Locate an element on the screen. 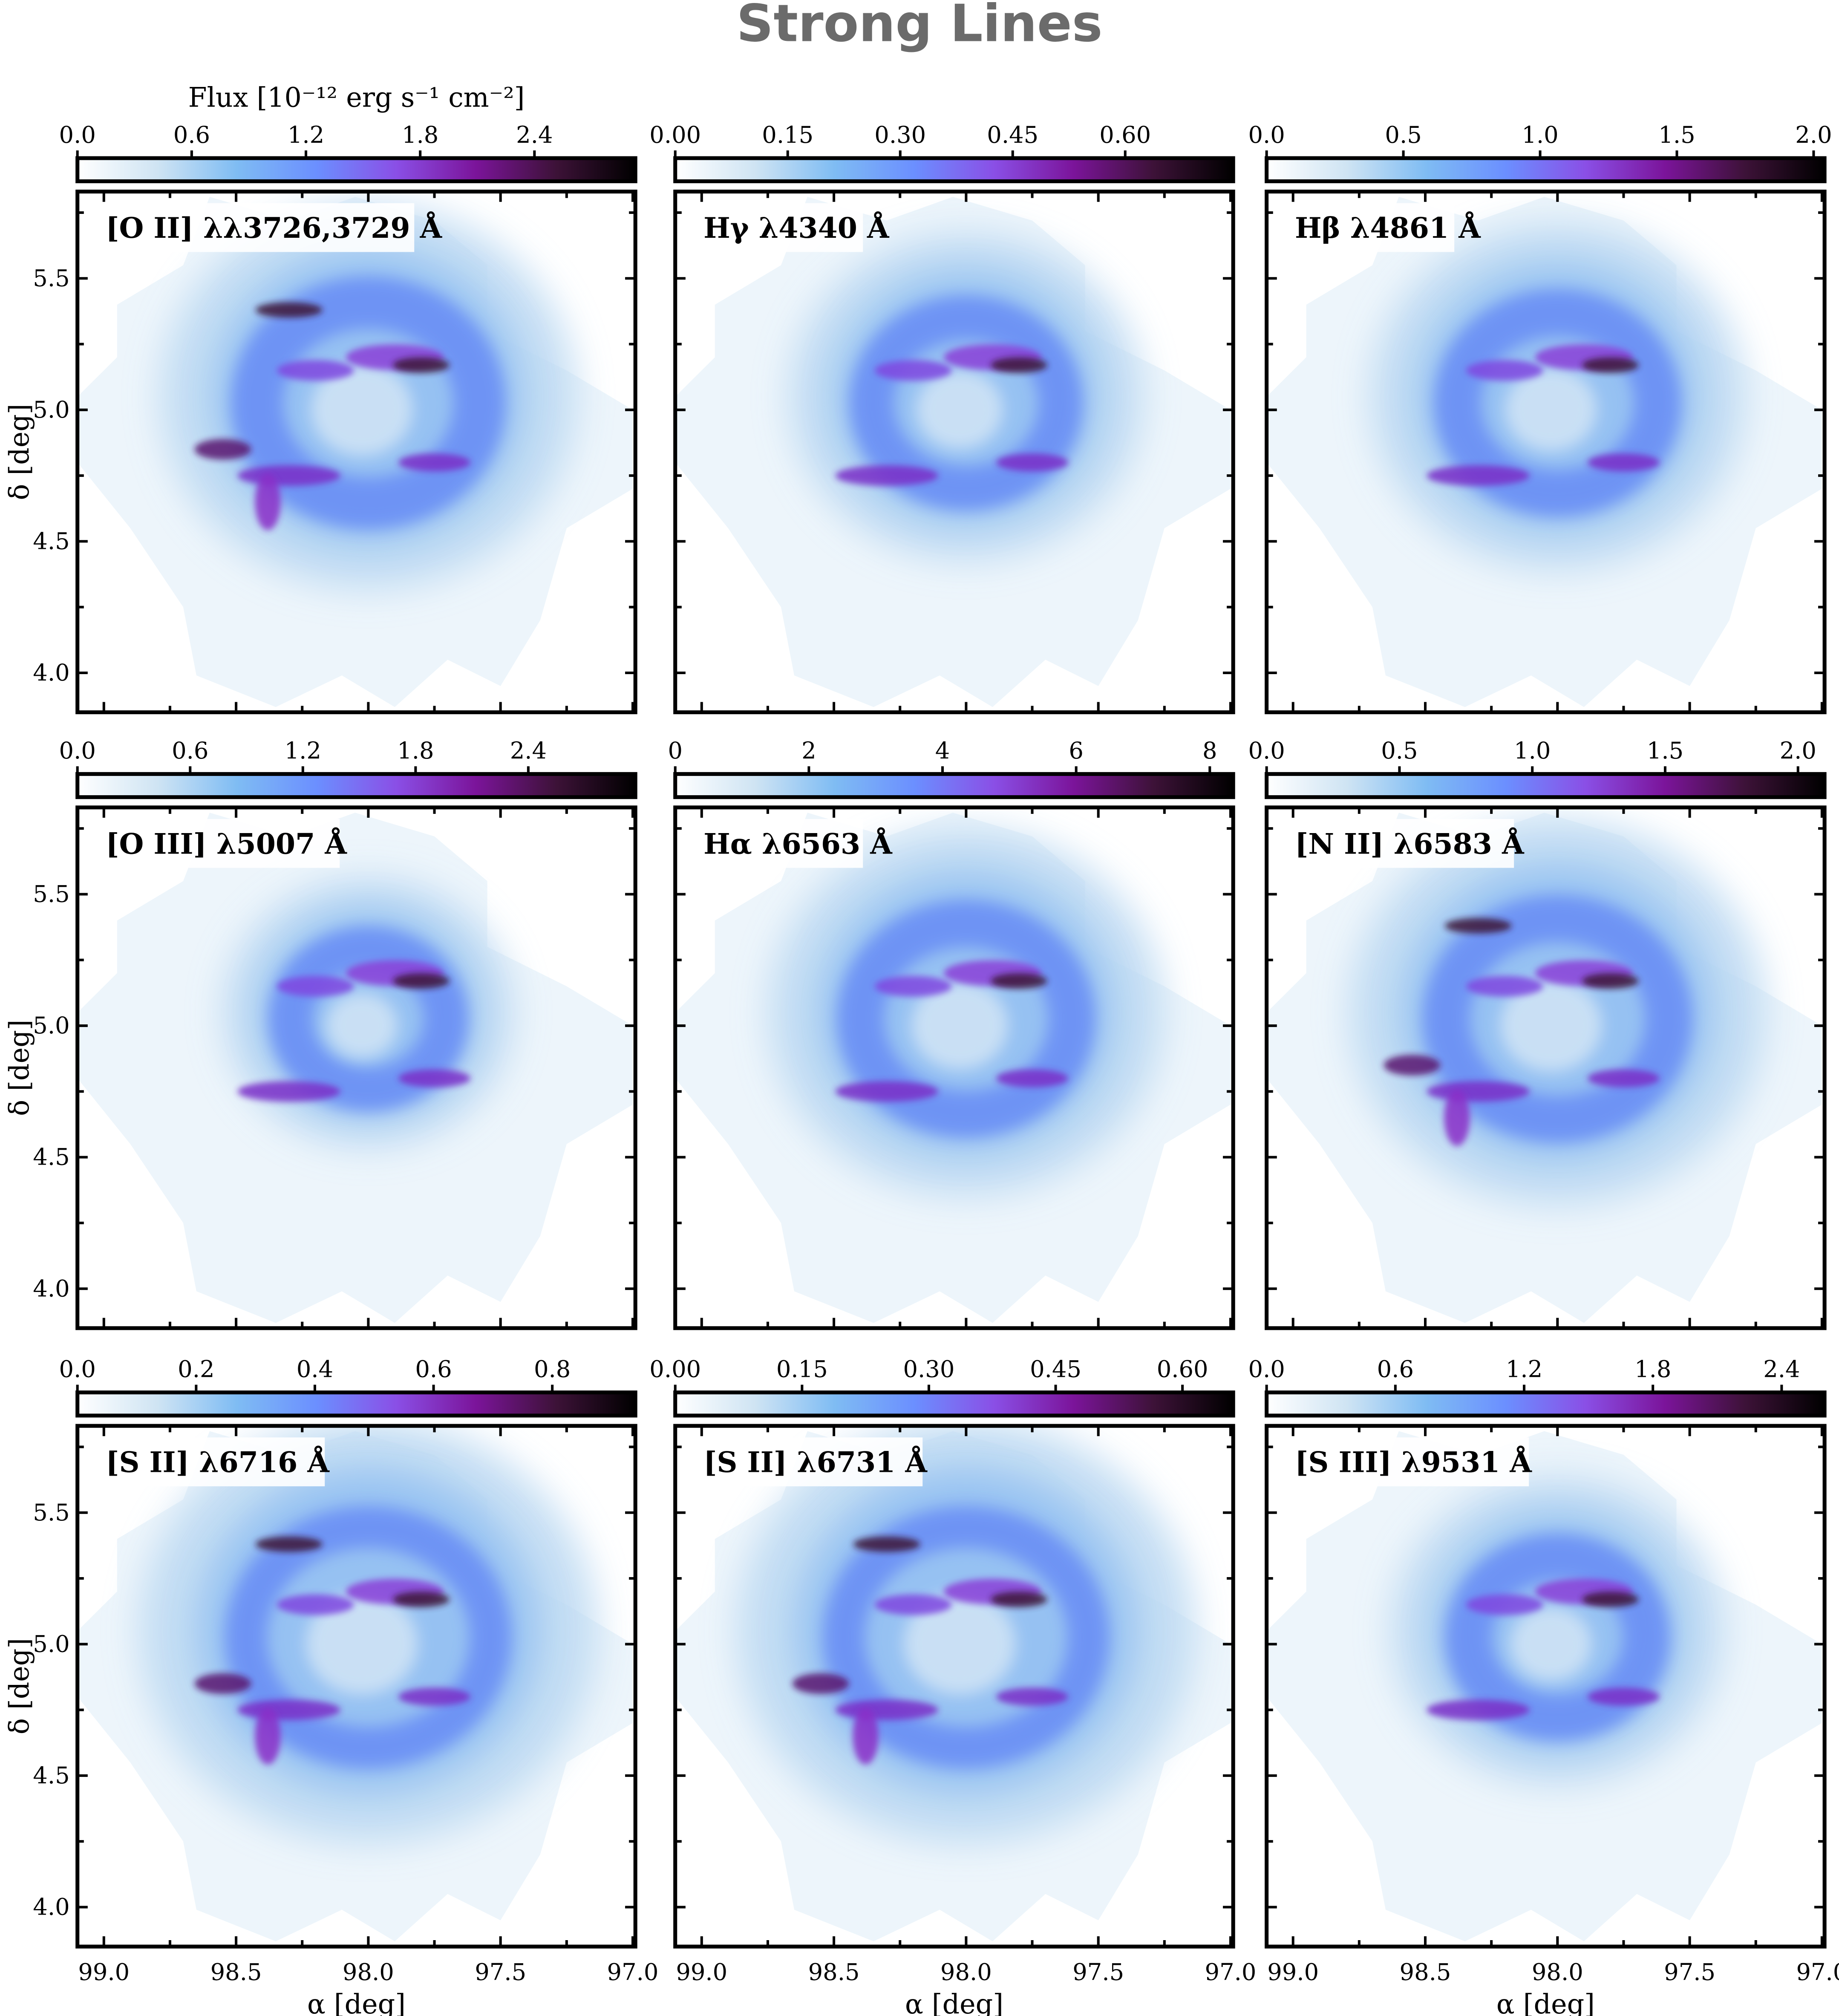  line-label: [O II] λλ3726,3729 Å is located at coordinates (269, 227).